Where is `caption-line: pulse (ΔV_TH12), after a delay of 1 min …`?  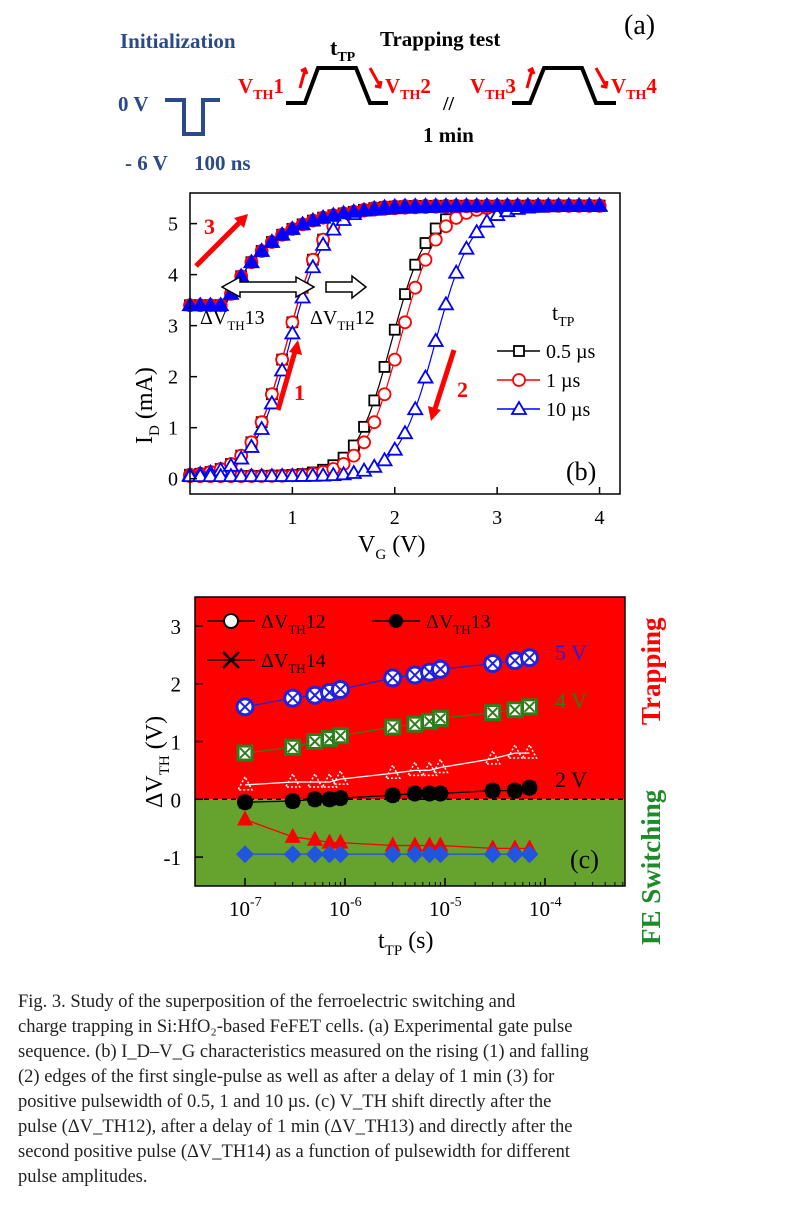 caption-line: pulse (ΔV_TH12), after a delay of 1 min … is located at coordinates (295, 1127).